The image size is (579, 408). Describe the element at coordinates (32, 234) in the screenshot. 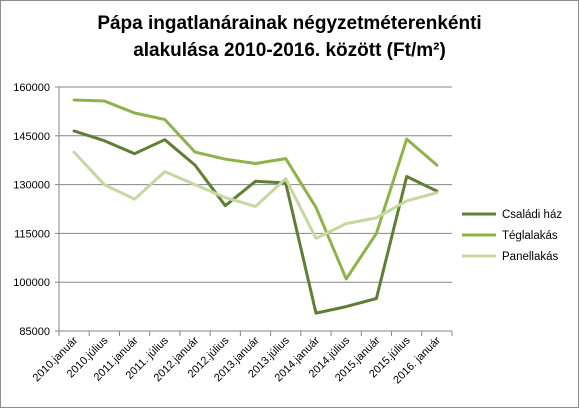

I see `y-tick-label: 115000` at that location.